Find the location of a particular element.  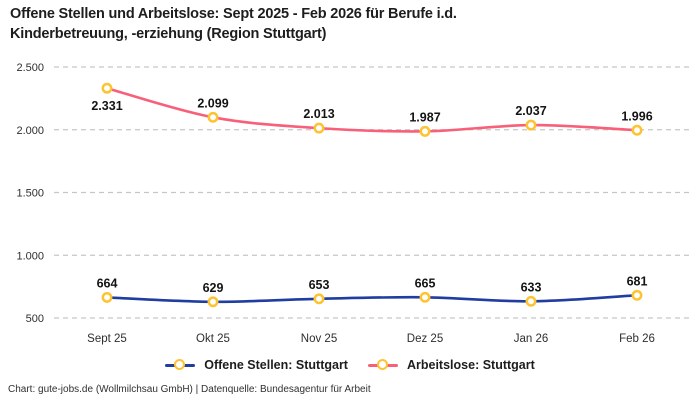

data-point-label: 665 is located at coordinates (425, 283).